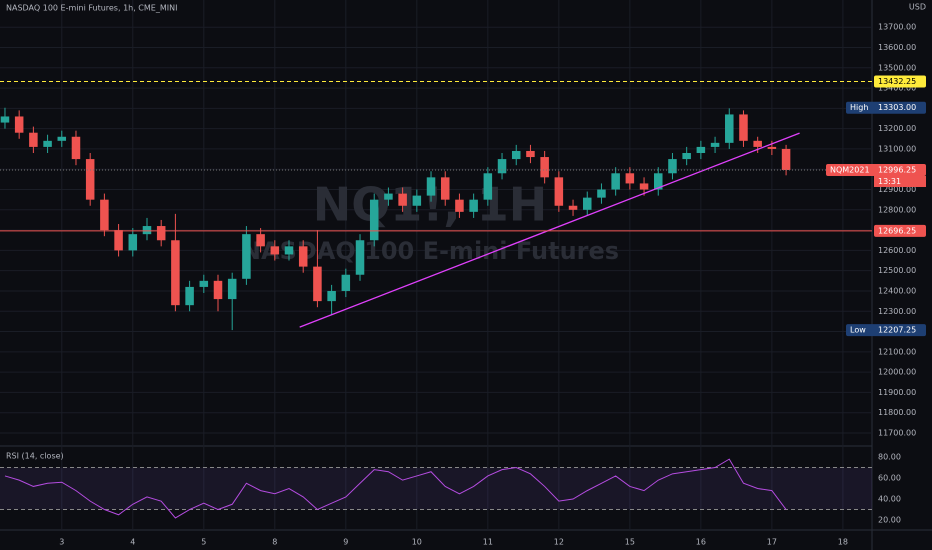  Describe the element at coordinates (897, 290) in the screenshot. I see `y-tick-label: 12400.00` at that location.